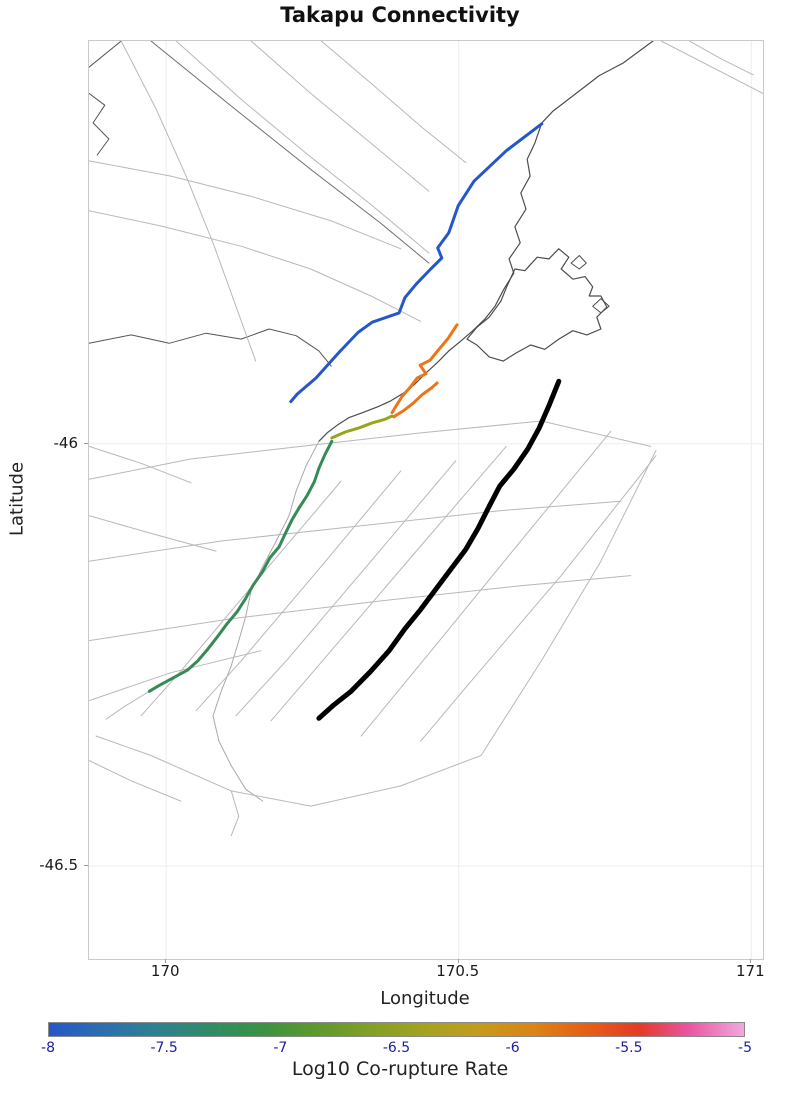 The height and width of the screenshot is (1103, 800). What do you see at coordinates (280, 1048) in the screenshot?
I see `colorbar-tick-label: -7` at bounding box center [280, 1048].